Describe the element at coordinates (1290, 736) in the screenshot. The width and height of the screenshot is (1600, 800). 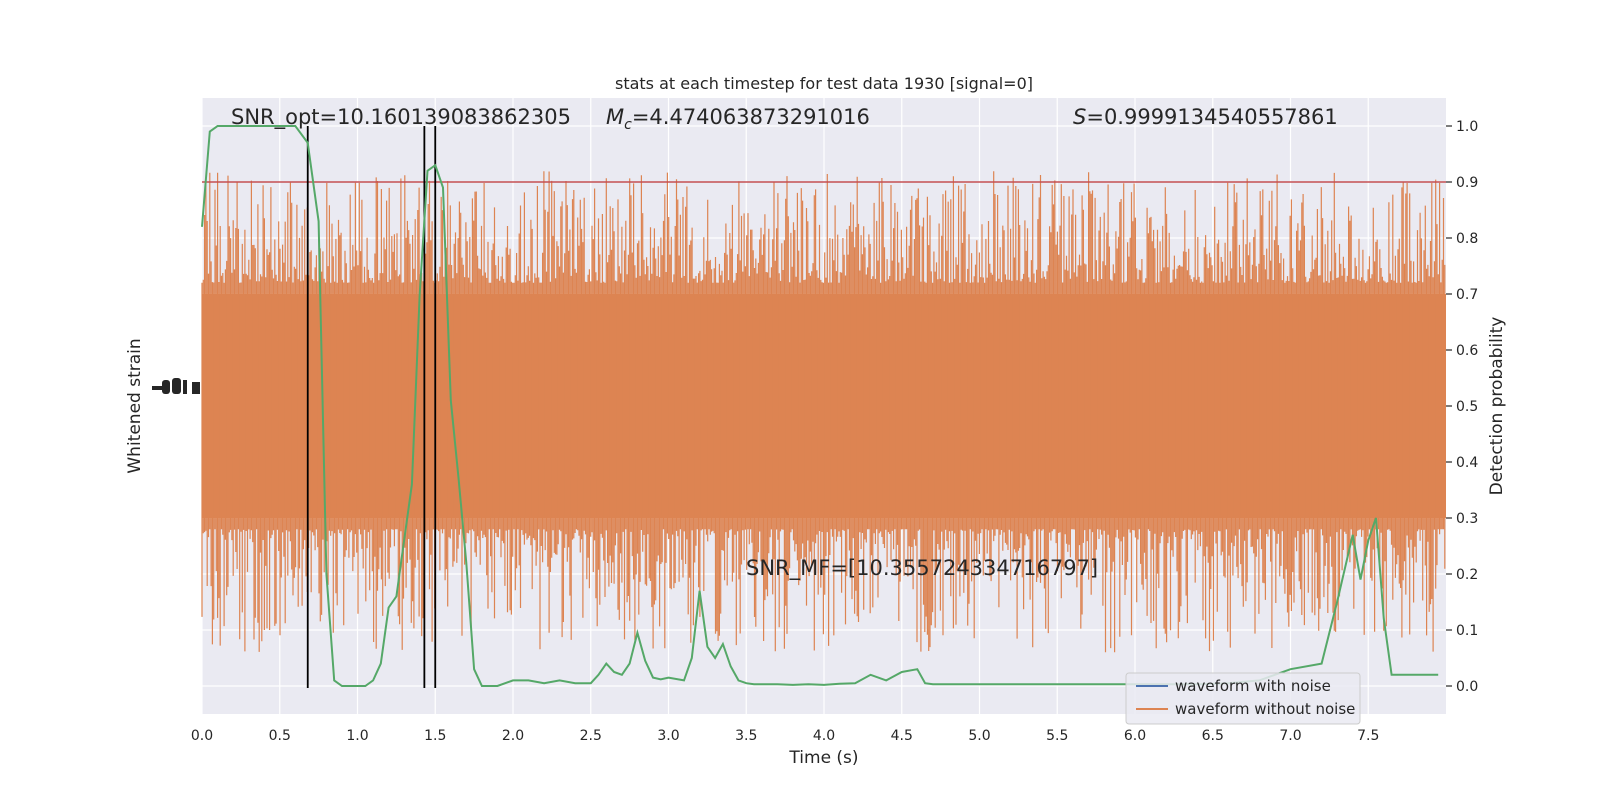
I see `x-tick-label: 7.0` at that location.